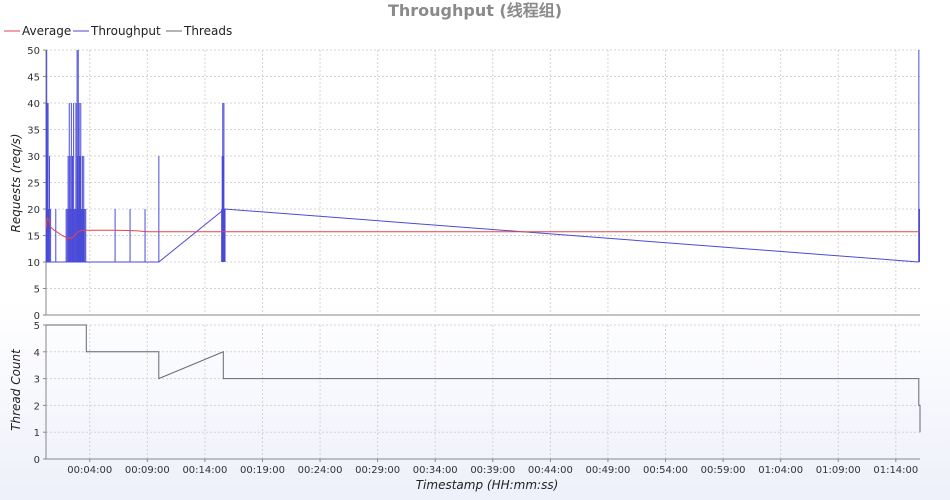 The image size is (950, 500). I want to click on x-tick-label: 01:04:00, so click(780, 470).